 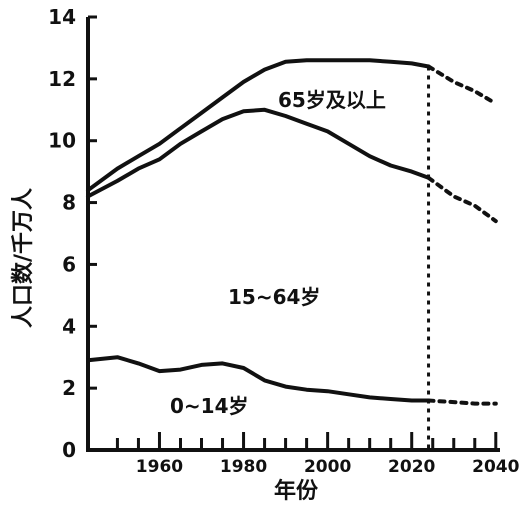 What do you see at coordinates (69, 388) in the screenshot?
I see `y-tick-label: 2` at bounding box center [69, 388].